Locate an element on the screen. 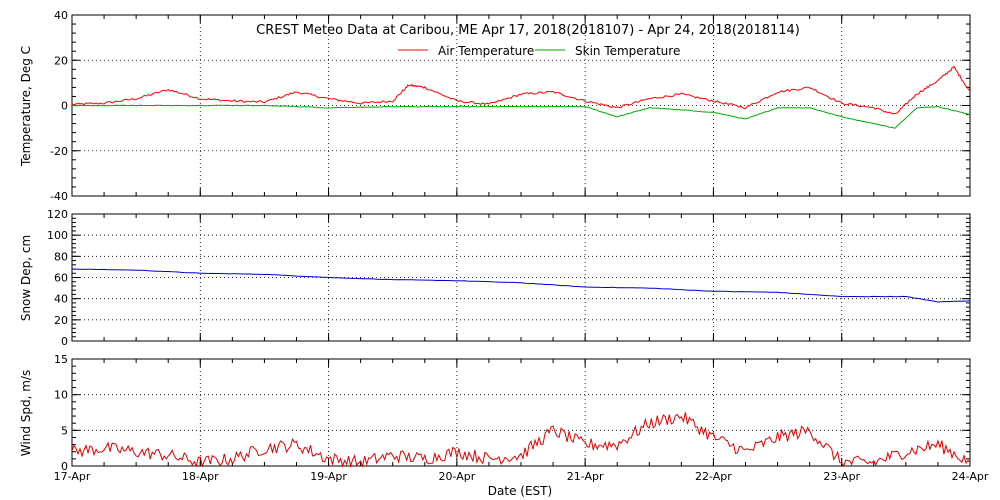 The width and height of the screenshot is (1000, 500). legend-label-air: Air Temperature is located at coordinates (486, 51).